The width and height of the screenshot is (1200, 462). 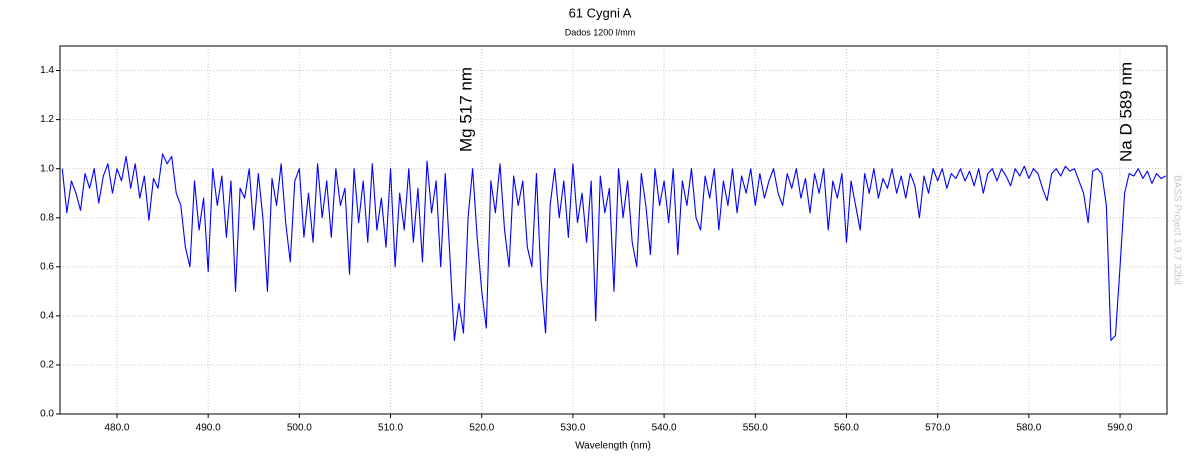 I want to click on y-tick-label: 0.0, so click(x=47, y=414).